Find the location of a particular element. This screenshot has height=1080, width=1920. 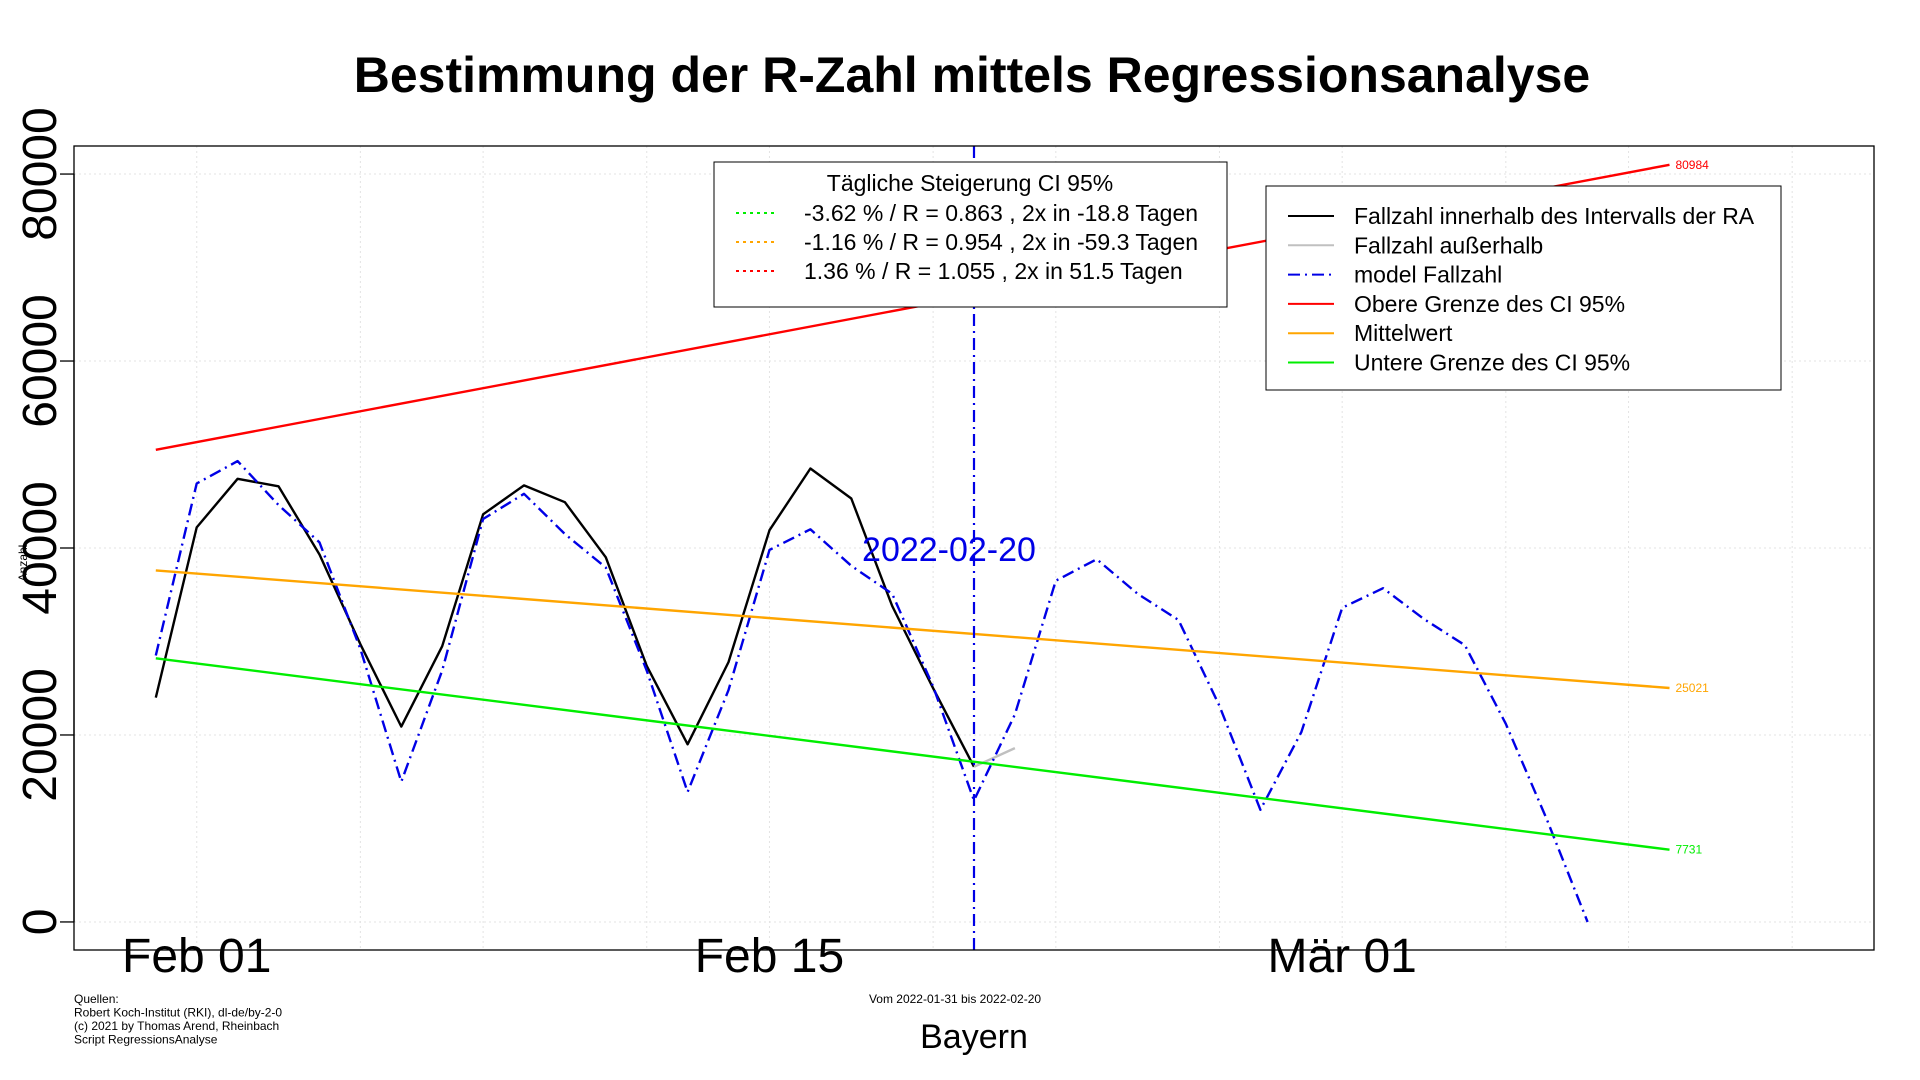

legend-series-entry: model Fallzahl is located at coordinates (1428, 275).